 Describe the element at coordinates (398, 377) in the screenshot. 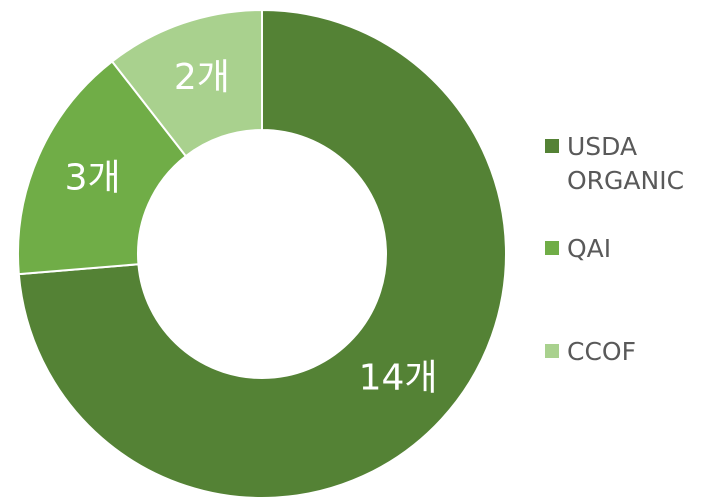

I see `value-label: 14개` at that location.